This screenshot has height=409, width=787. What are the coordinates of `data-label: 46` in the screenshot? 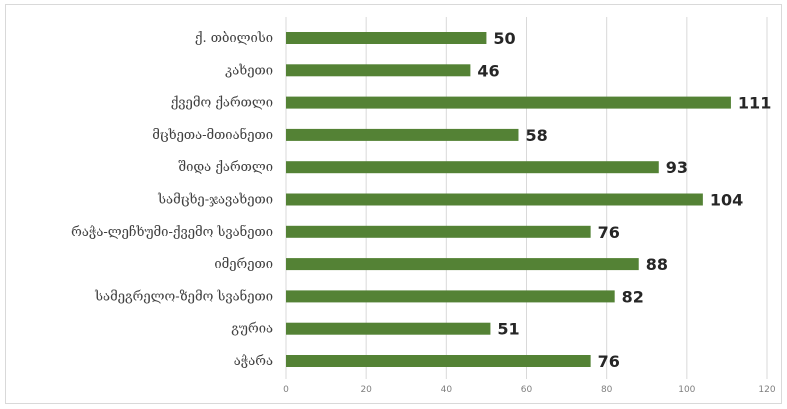 It's located at (488, 70).